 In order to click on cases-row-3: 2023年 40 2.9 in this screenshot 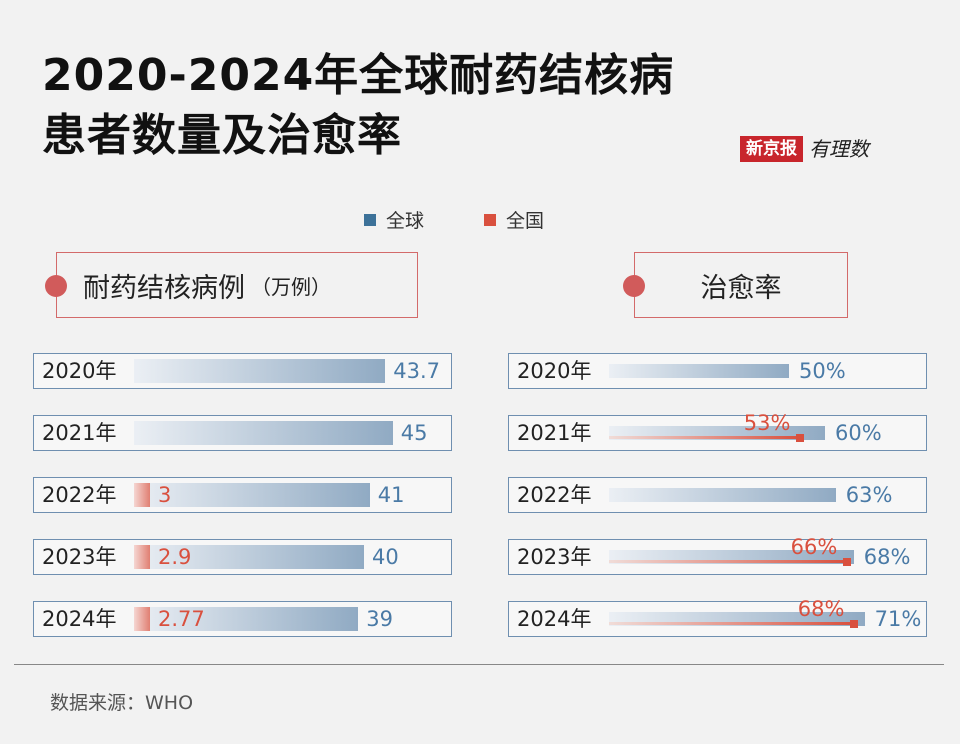, I will do `click(242, 557)`.